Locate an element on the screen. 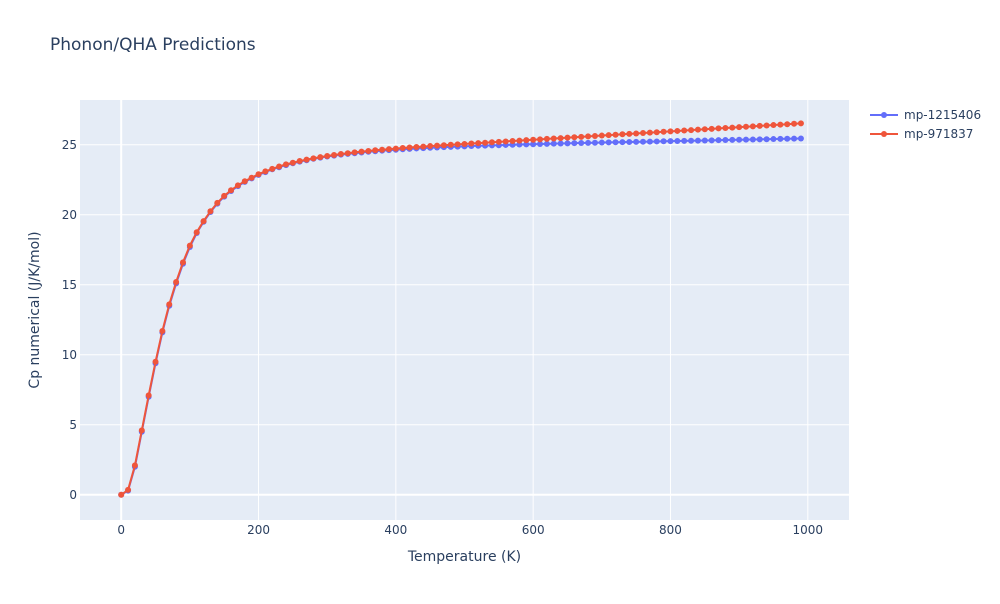 The height and width of the screenshot is (604, 1000). legend-item: mp-971837 is located at coordinates (921, 134).